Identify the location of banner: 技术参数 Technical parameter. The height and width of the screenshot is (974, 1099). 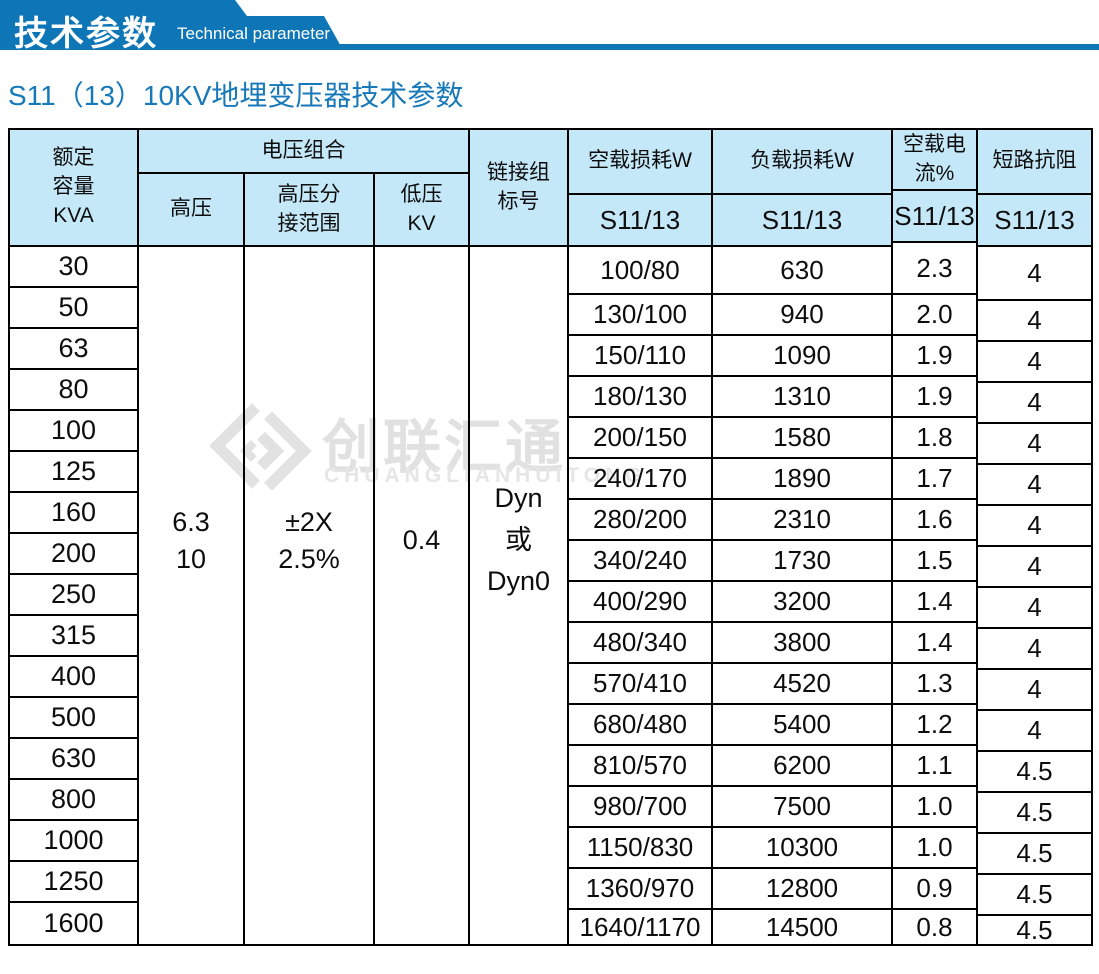
(549, 26).